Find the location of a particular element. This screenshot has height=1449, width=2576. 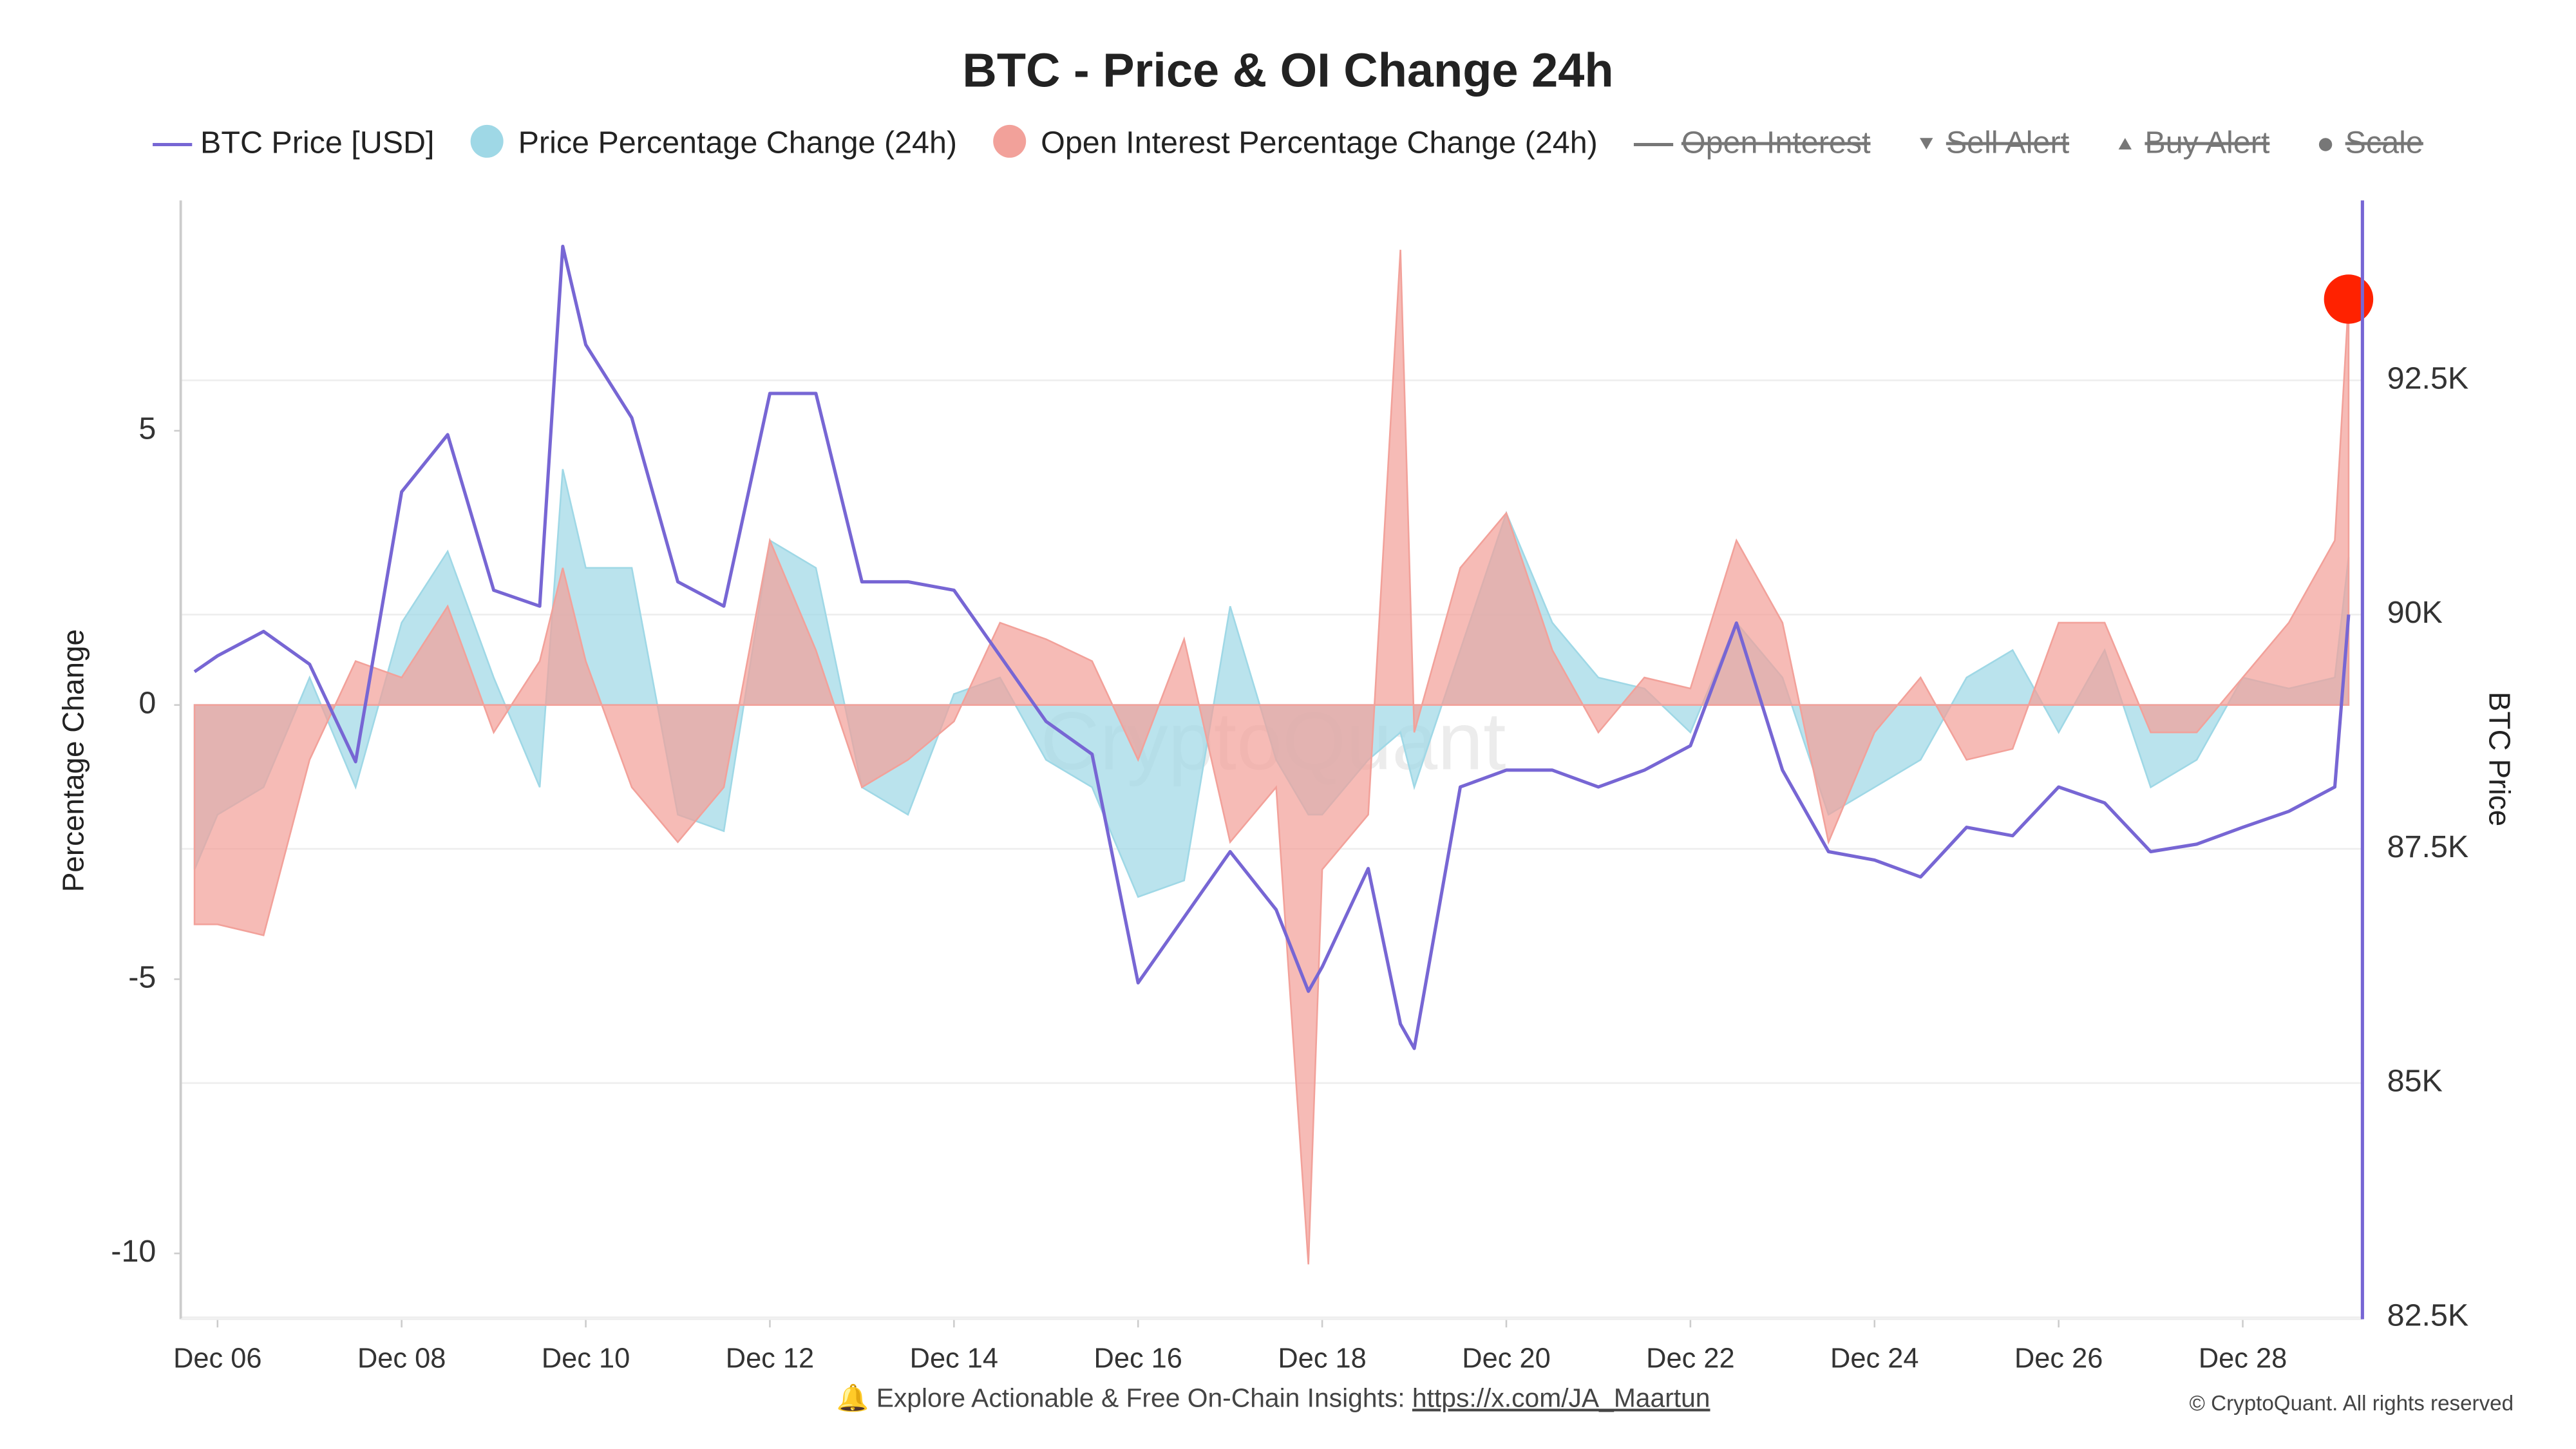

copyright: © CryptoQuant. All rights reserved is located at coordinates (2351, 1404).